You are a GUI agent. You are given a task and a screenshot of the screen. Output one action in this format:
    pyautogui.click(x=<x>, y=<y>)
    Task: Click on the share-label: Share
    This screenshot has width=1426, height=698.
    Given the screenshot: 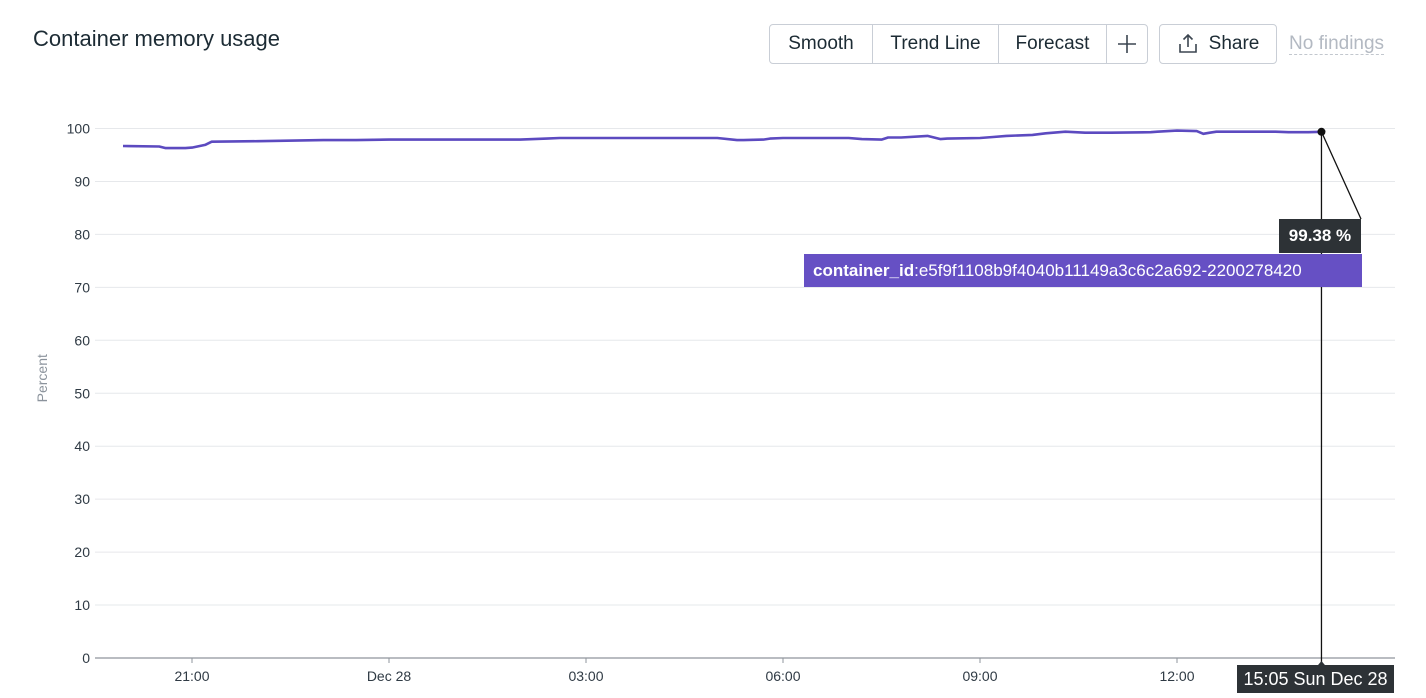 What is the action you would take?
    pyautogui.click(x=1234, y=43)
    